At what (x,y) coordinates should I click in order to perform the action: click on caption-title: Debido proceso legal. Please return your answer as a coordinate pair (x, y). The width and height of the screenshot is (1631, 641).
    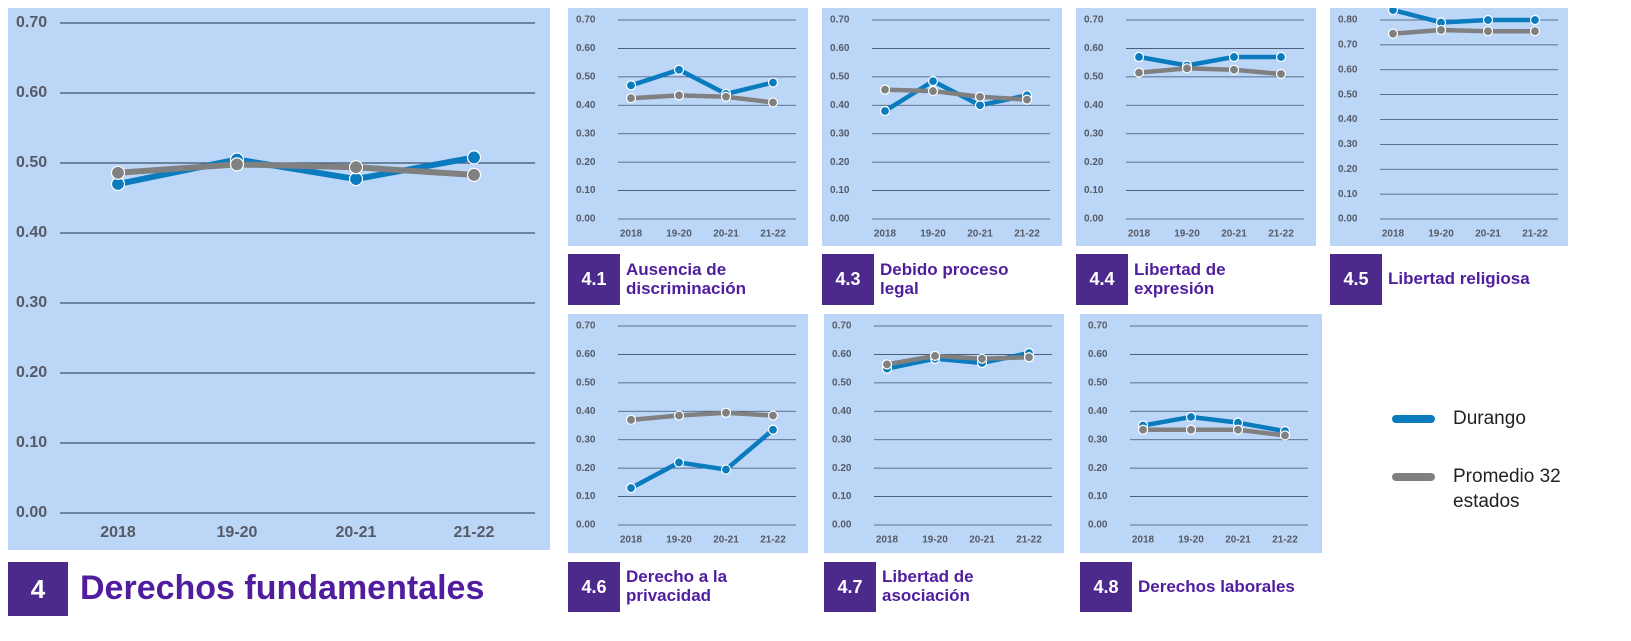
    Looking at the image, I should click on (944, 278).